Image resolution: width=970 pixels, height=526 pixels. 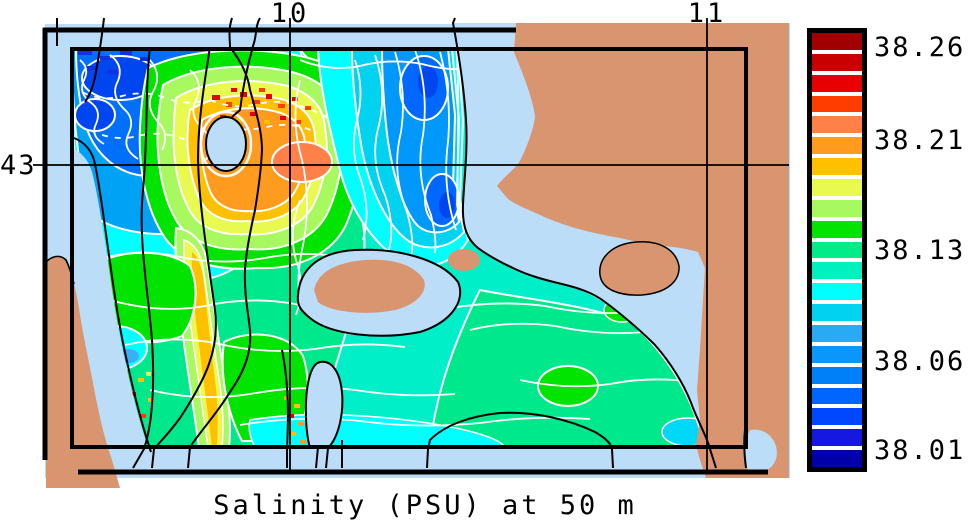 I want to click on plot-title: Salinity (PSU) at 50 m, so click(x=425, y=505).